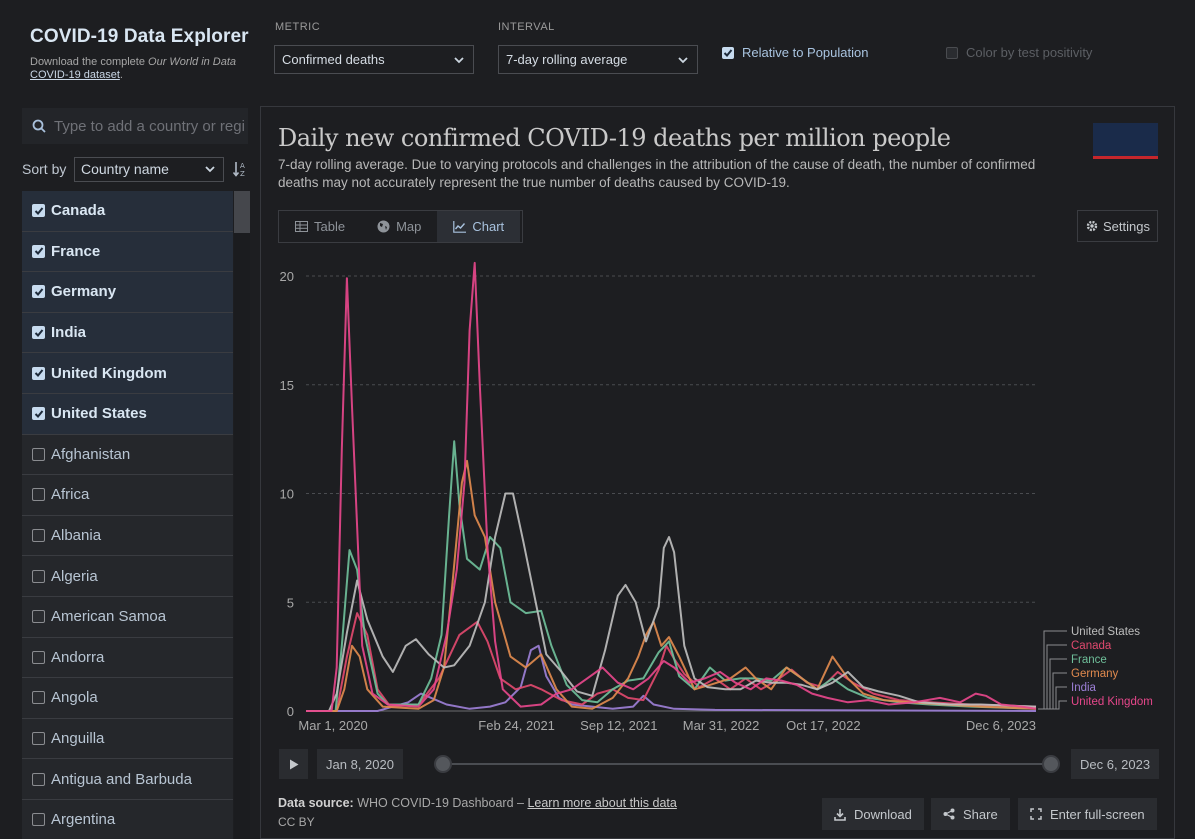 Image resolution: width=1195 pixels, height=839 pixels. I want to click on legend-label: India, so click(1084, 688).